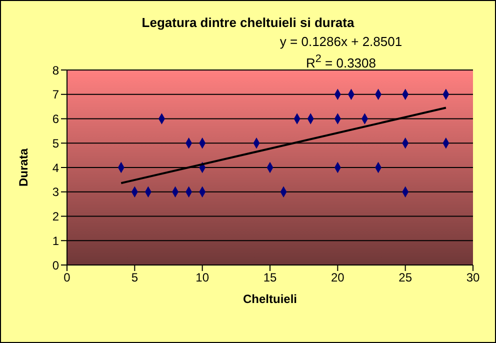  Describe the element at coordinates (56, 167) in the screenshot. I see `y-tick-label: 4` at that location.